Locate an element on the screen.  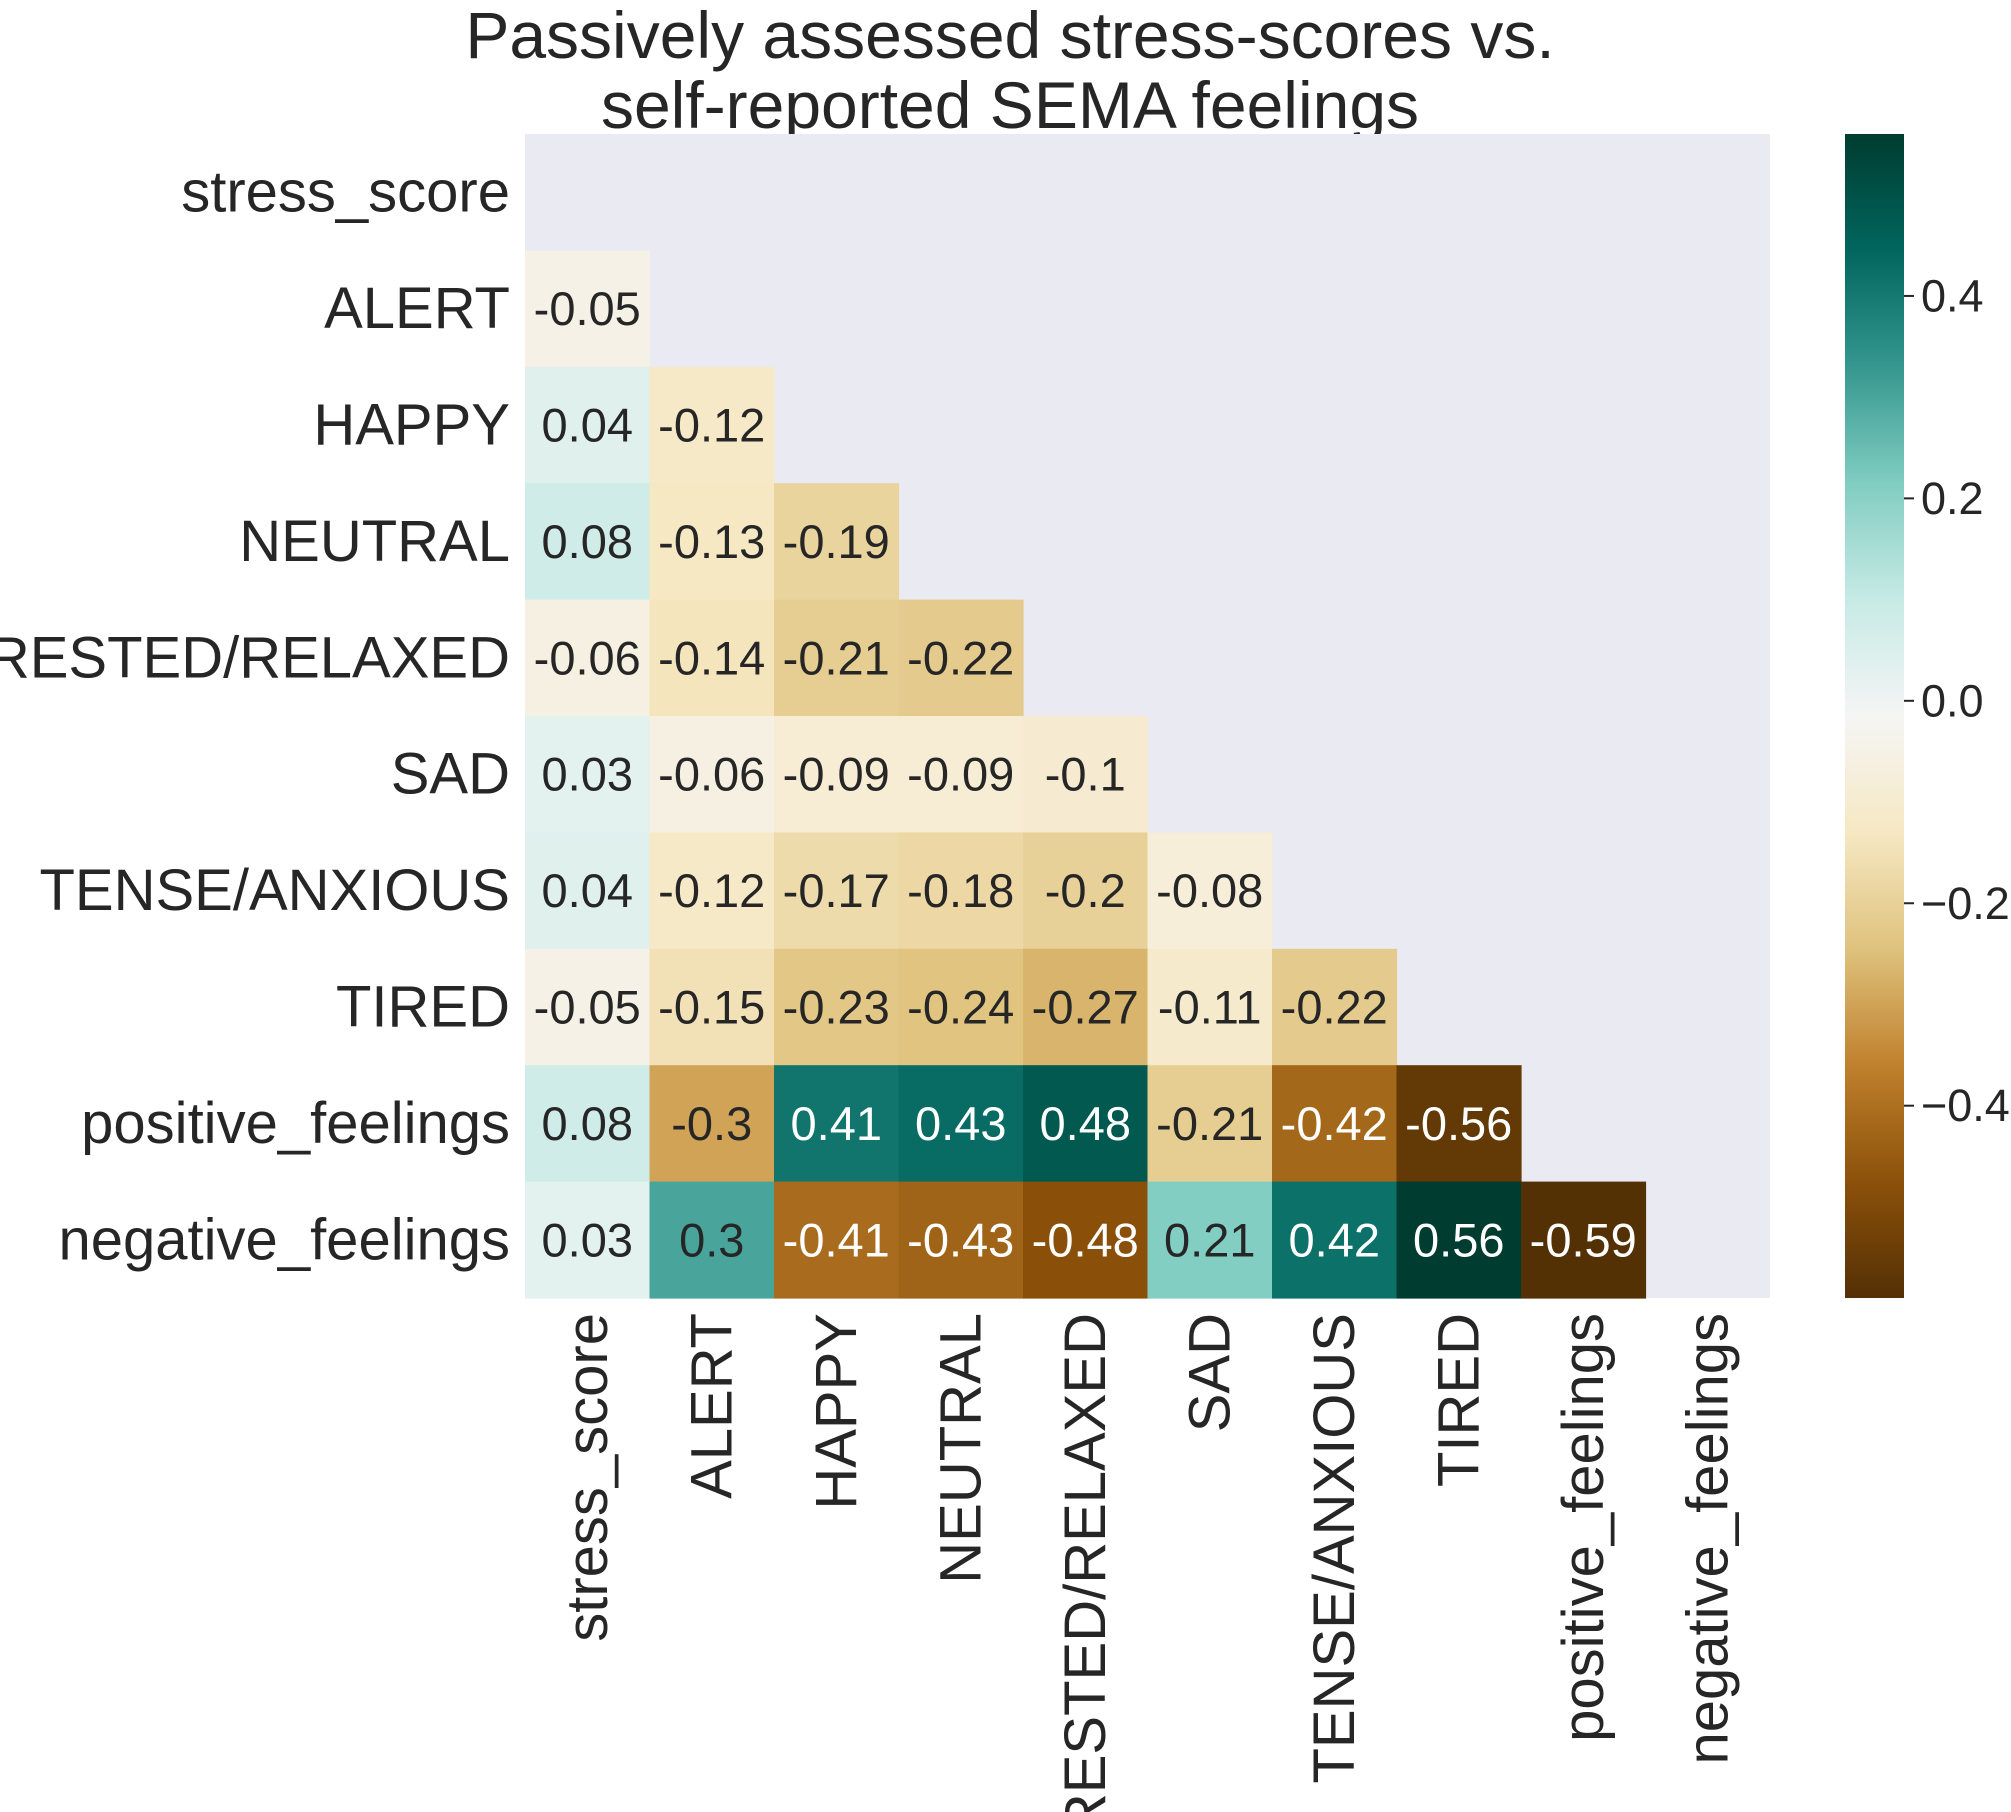
heatmap-cell-rested-relaxed-neutral is located at coordinates (961, 658).